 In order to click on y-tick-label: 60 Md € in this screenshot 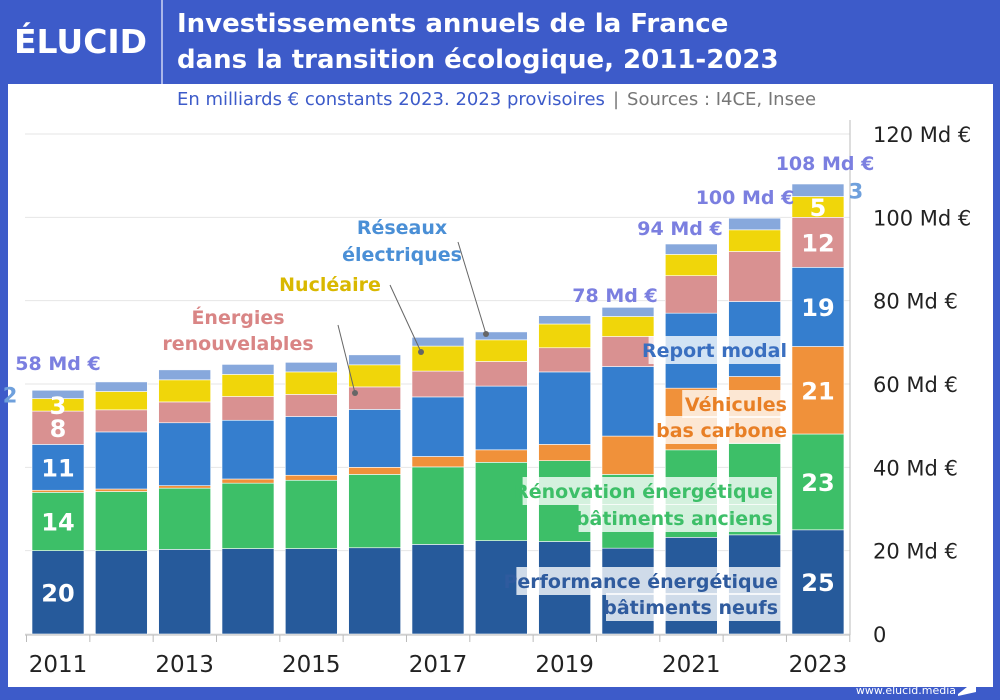, I will do `click(915, 385)`.